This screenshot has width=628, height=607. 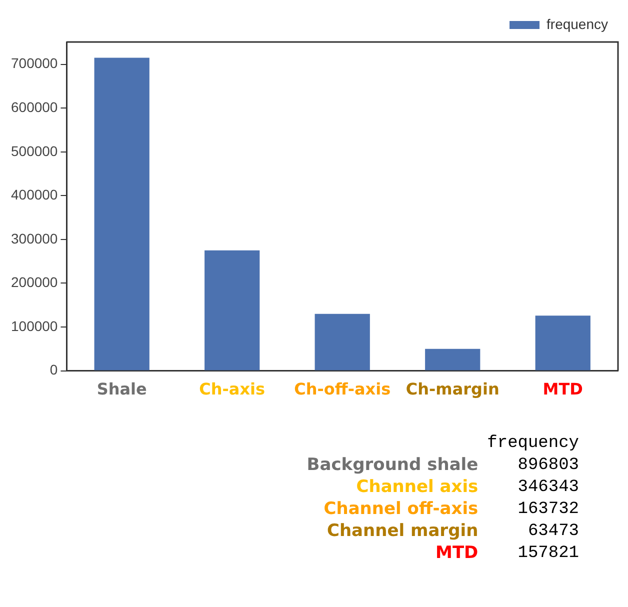 I want to click on x-tick-label: Ch-off-axis, so click(x=342, y=389).